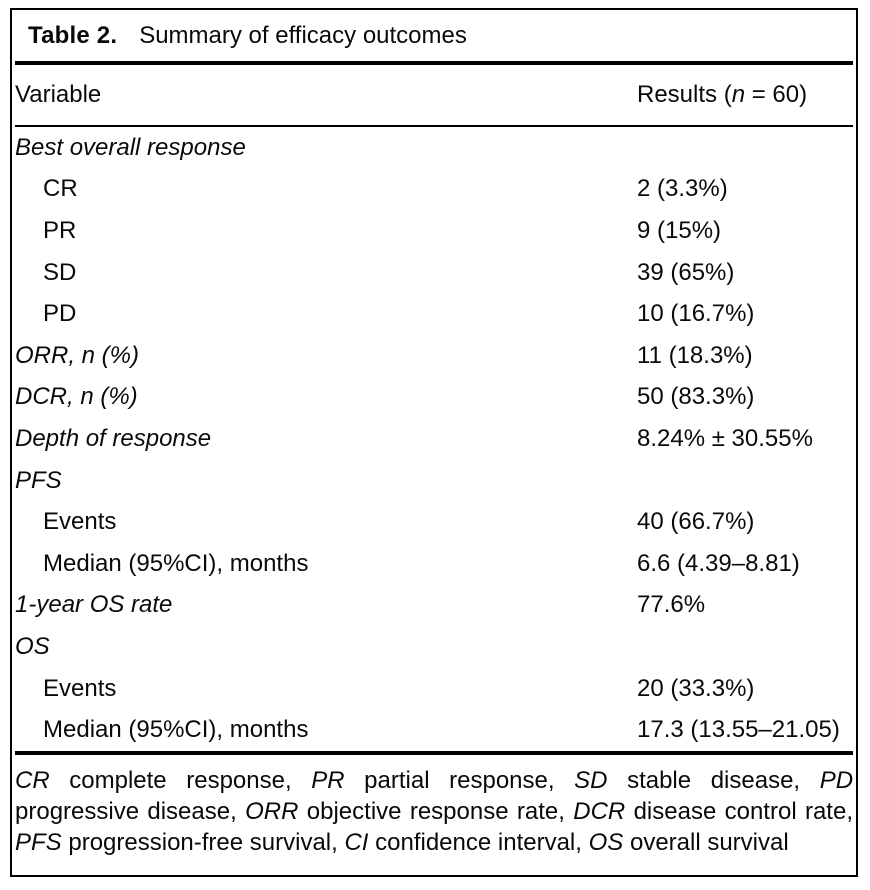 The image size is (870, 890). I want to click on table-row-pd: PD 10 (16.7%), so click(434, 314).